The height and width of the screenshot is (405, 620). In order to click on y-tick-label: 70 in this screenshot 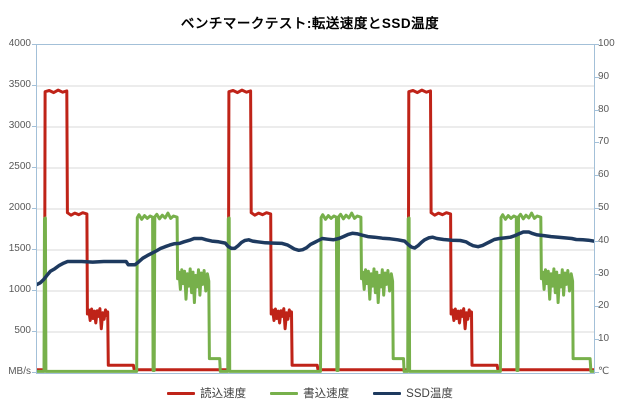, I will do `click(604, 142)`.